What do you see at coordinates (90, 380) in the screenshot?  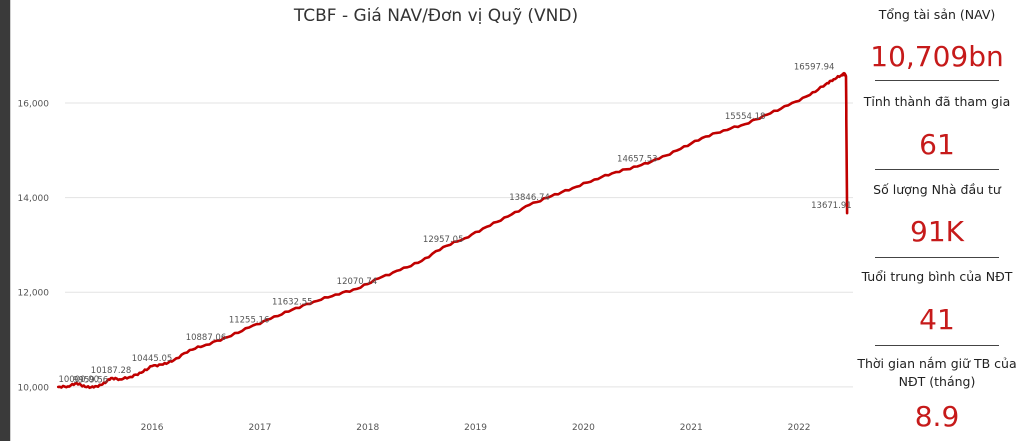 I see `data-label: 9959.56` at bounding box center [90, 380].